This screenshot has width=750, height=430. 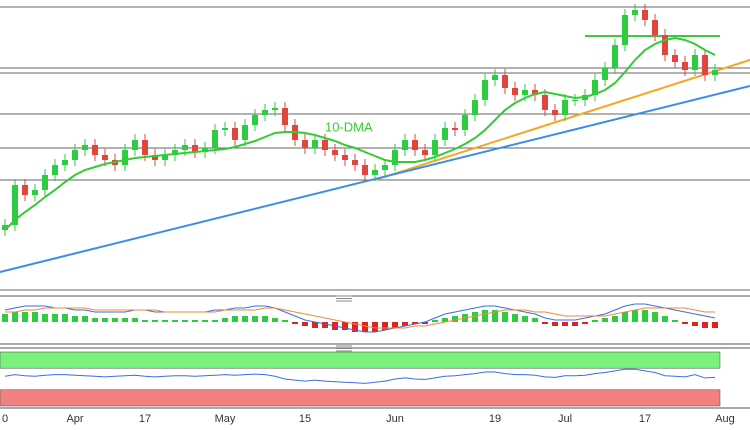 I want to click on x-tick-label: Aug, so click(x=725, y=419).